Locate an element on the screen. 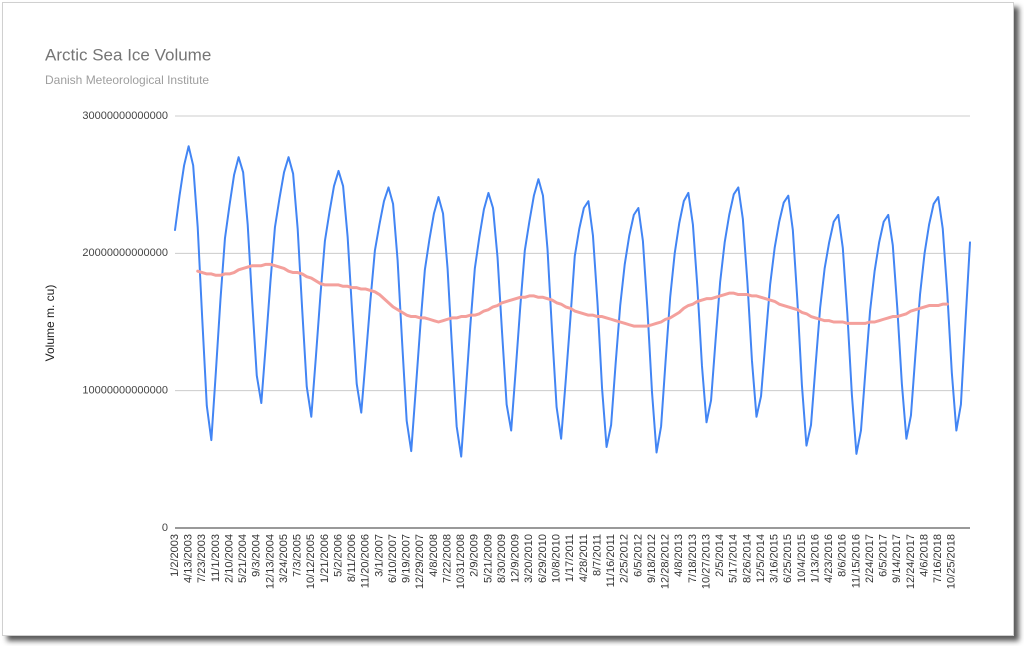 The width and height of the screenshot is (1024, 646). x-tick-label: 10/25/2018 is located at coordinates (952, 561).